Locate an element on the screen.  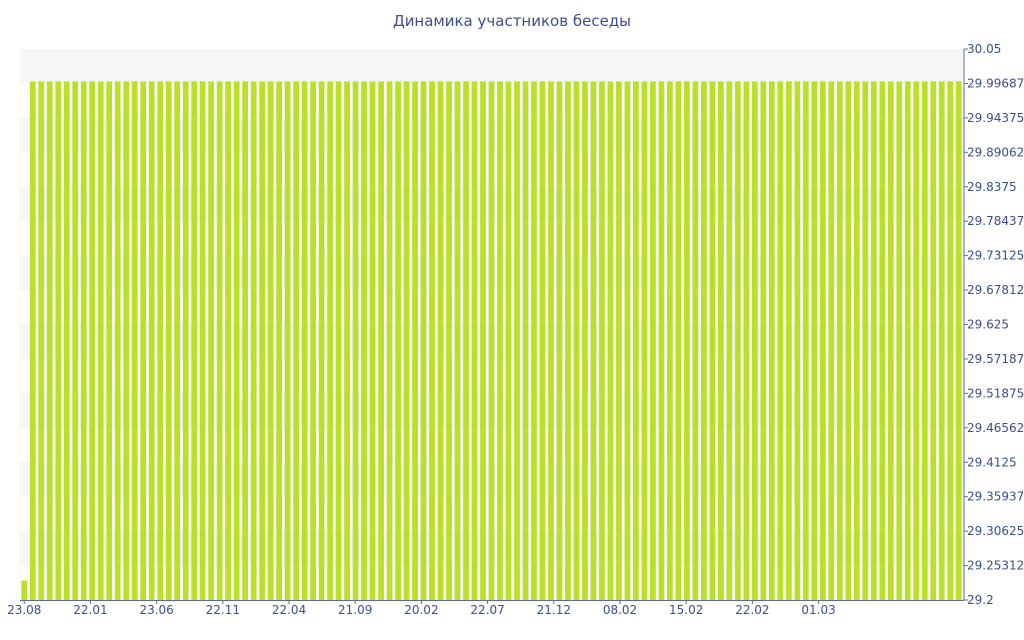
y-tick-label: 29.2 is located at coordinates (980, 600).